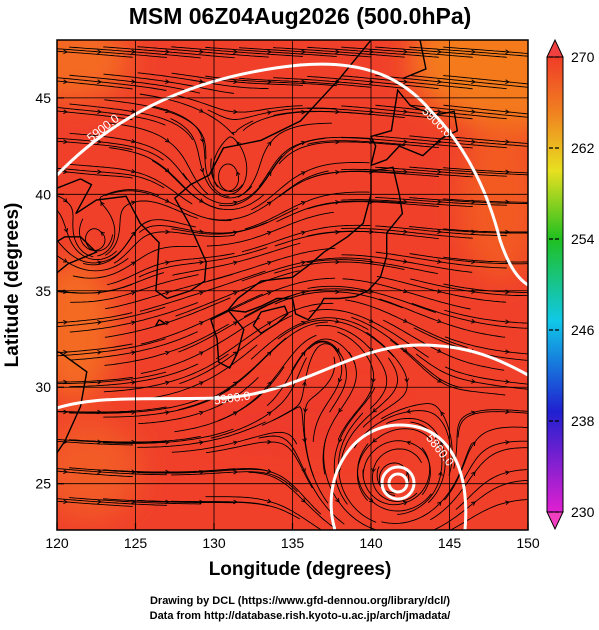 This screenshot has width=599, height=630. What do you see at coordinates (43, 291) in the screenshot?
I see `y-tick-label: 35` at bounding box center [43, 291].